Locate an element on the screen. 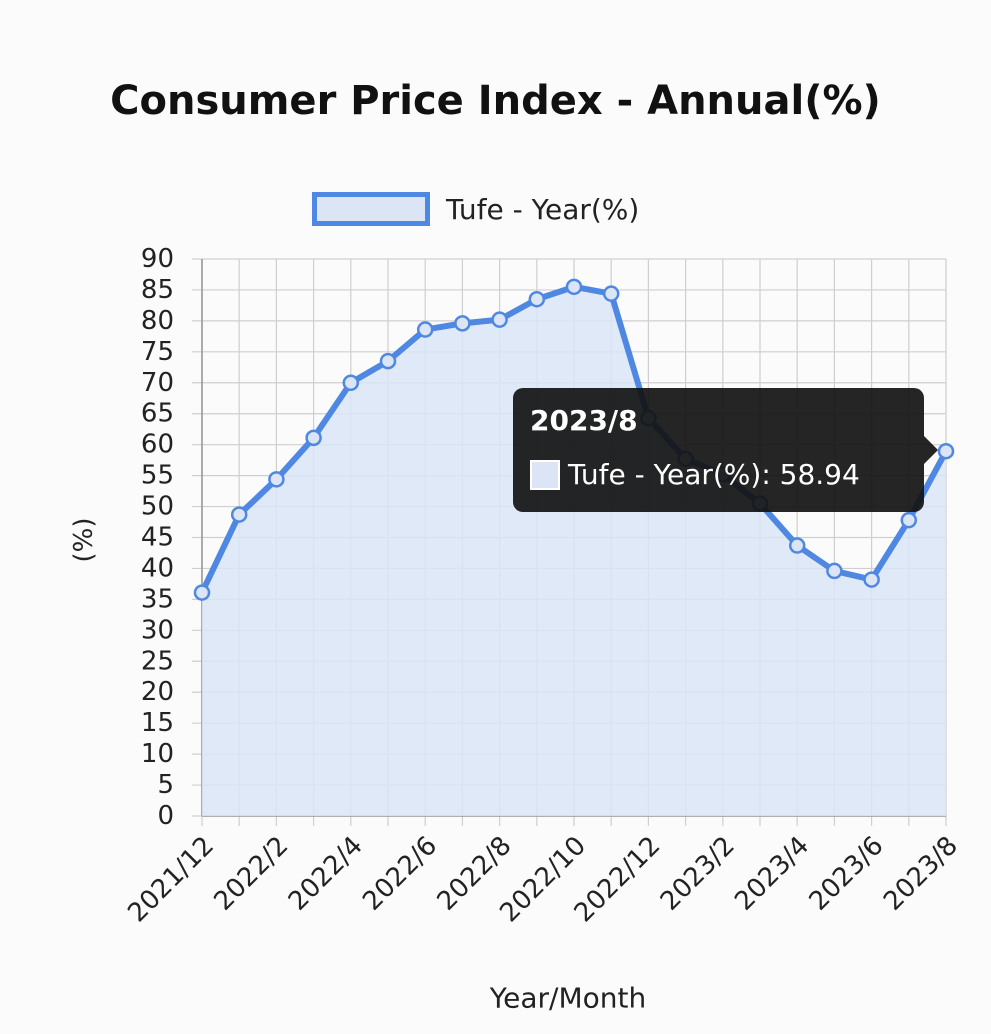  y-tick-label: 0 is located at coordinates (165, 816).